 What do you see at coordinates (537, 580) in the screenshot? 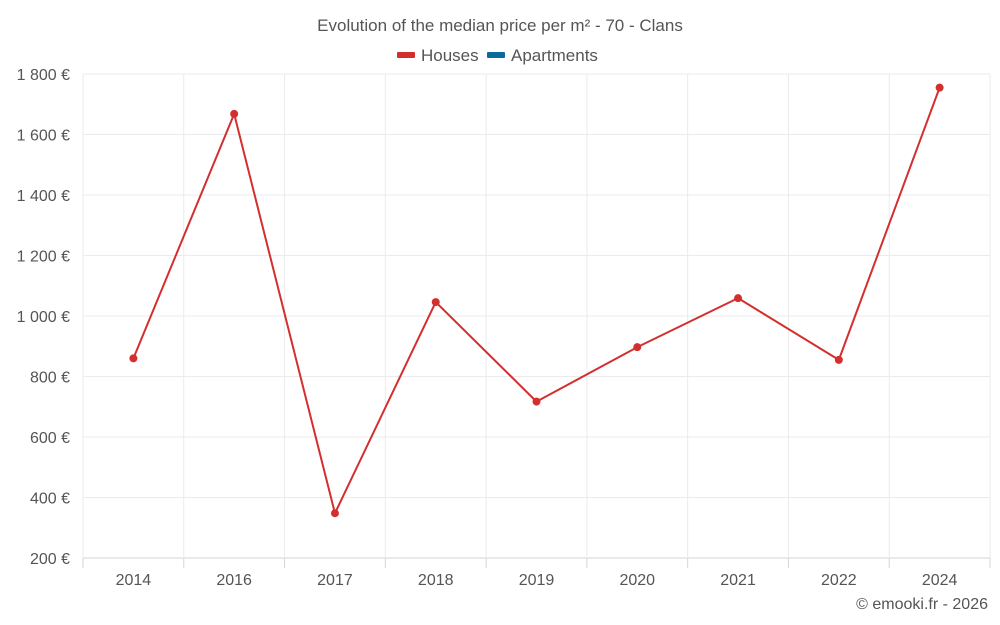
I see `x-tick-label: 2019` at bounding box center [537, 580].